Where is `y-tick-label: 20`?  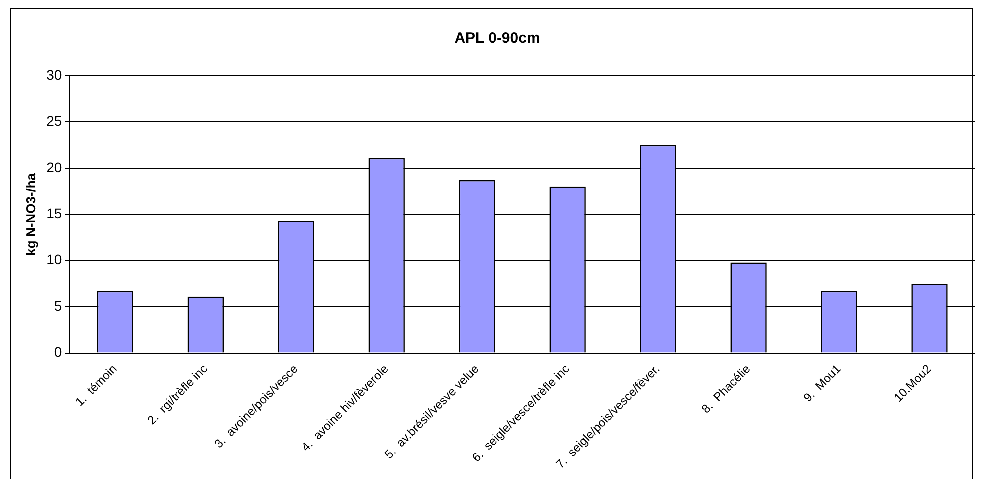 y-tick-label: 20 is located at coordinates (54, 167).